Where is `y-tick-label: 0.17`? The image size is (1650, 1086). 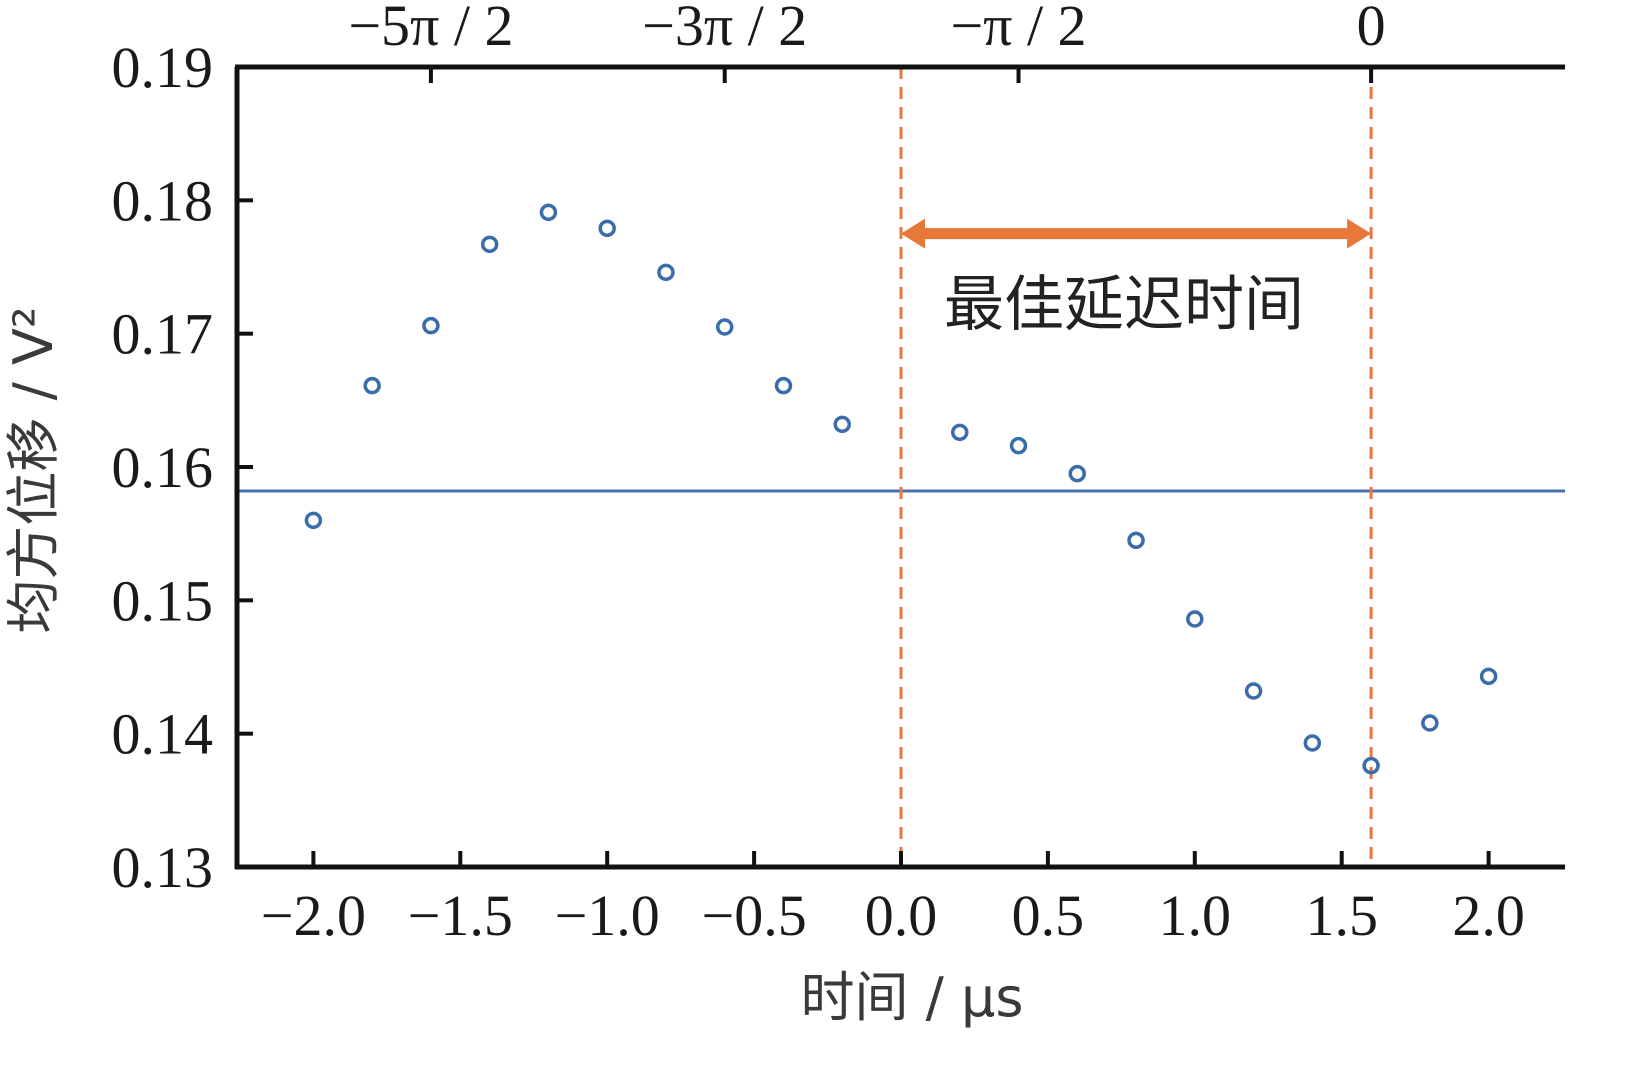
y-tick-label: 0.17 is located at coordinates (163, 334).